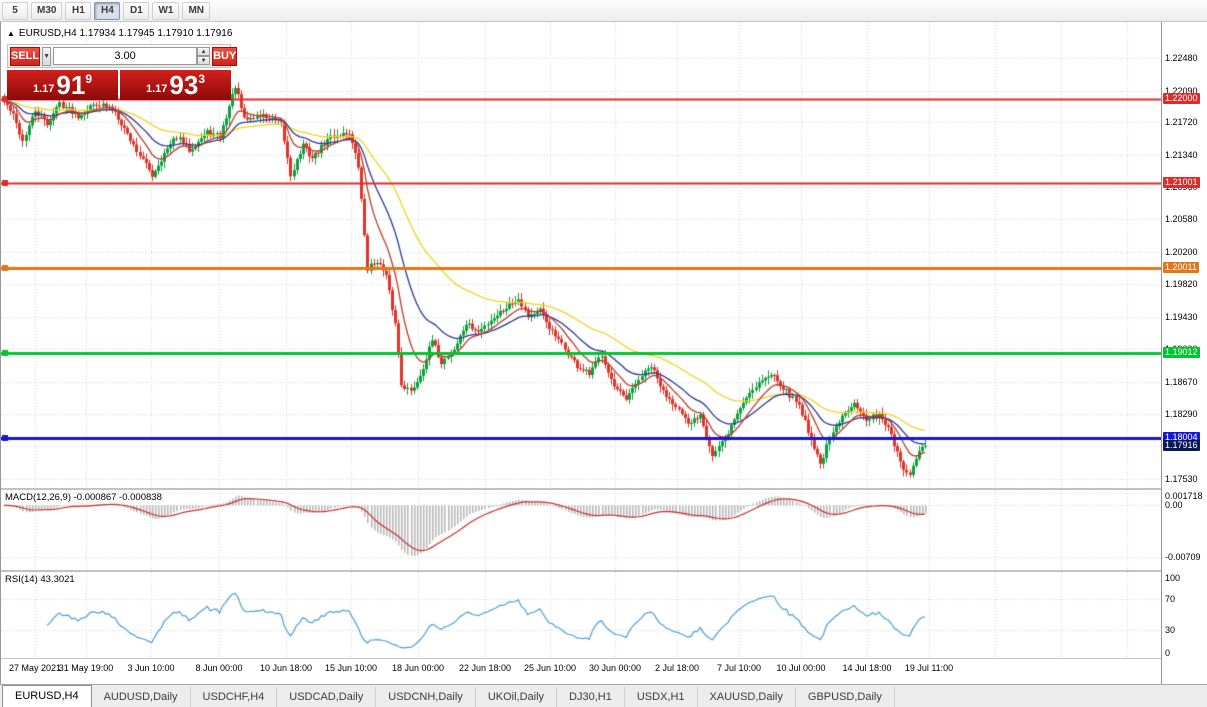 The image size is (1207, 707). Describe the element at coordinates (1168, 653) in the screenshot. I see `rsi-axis-label: 0` at that location.